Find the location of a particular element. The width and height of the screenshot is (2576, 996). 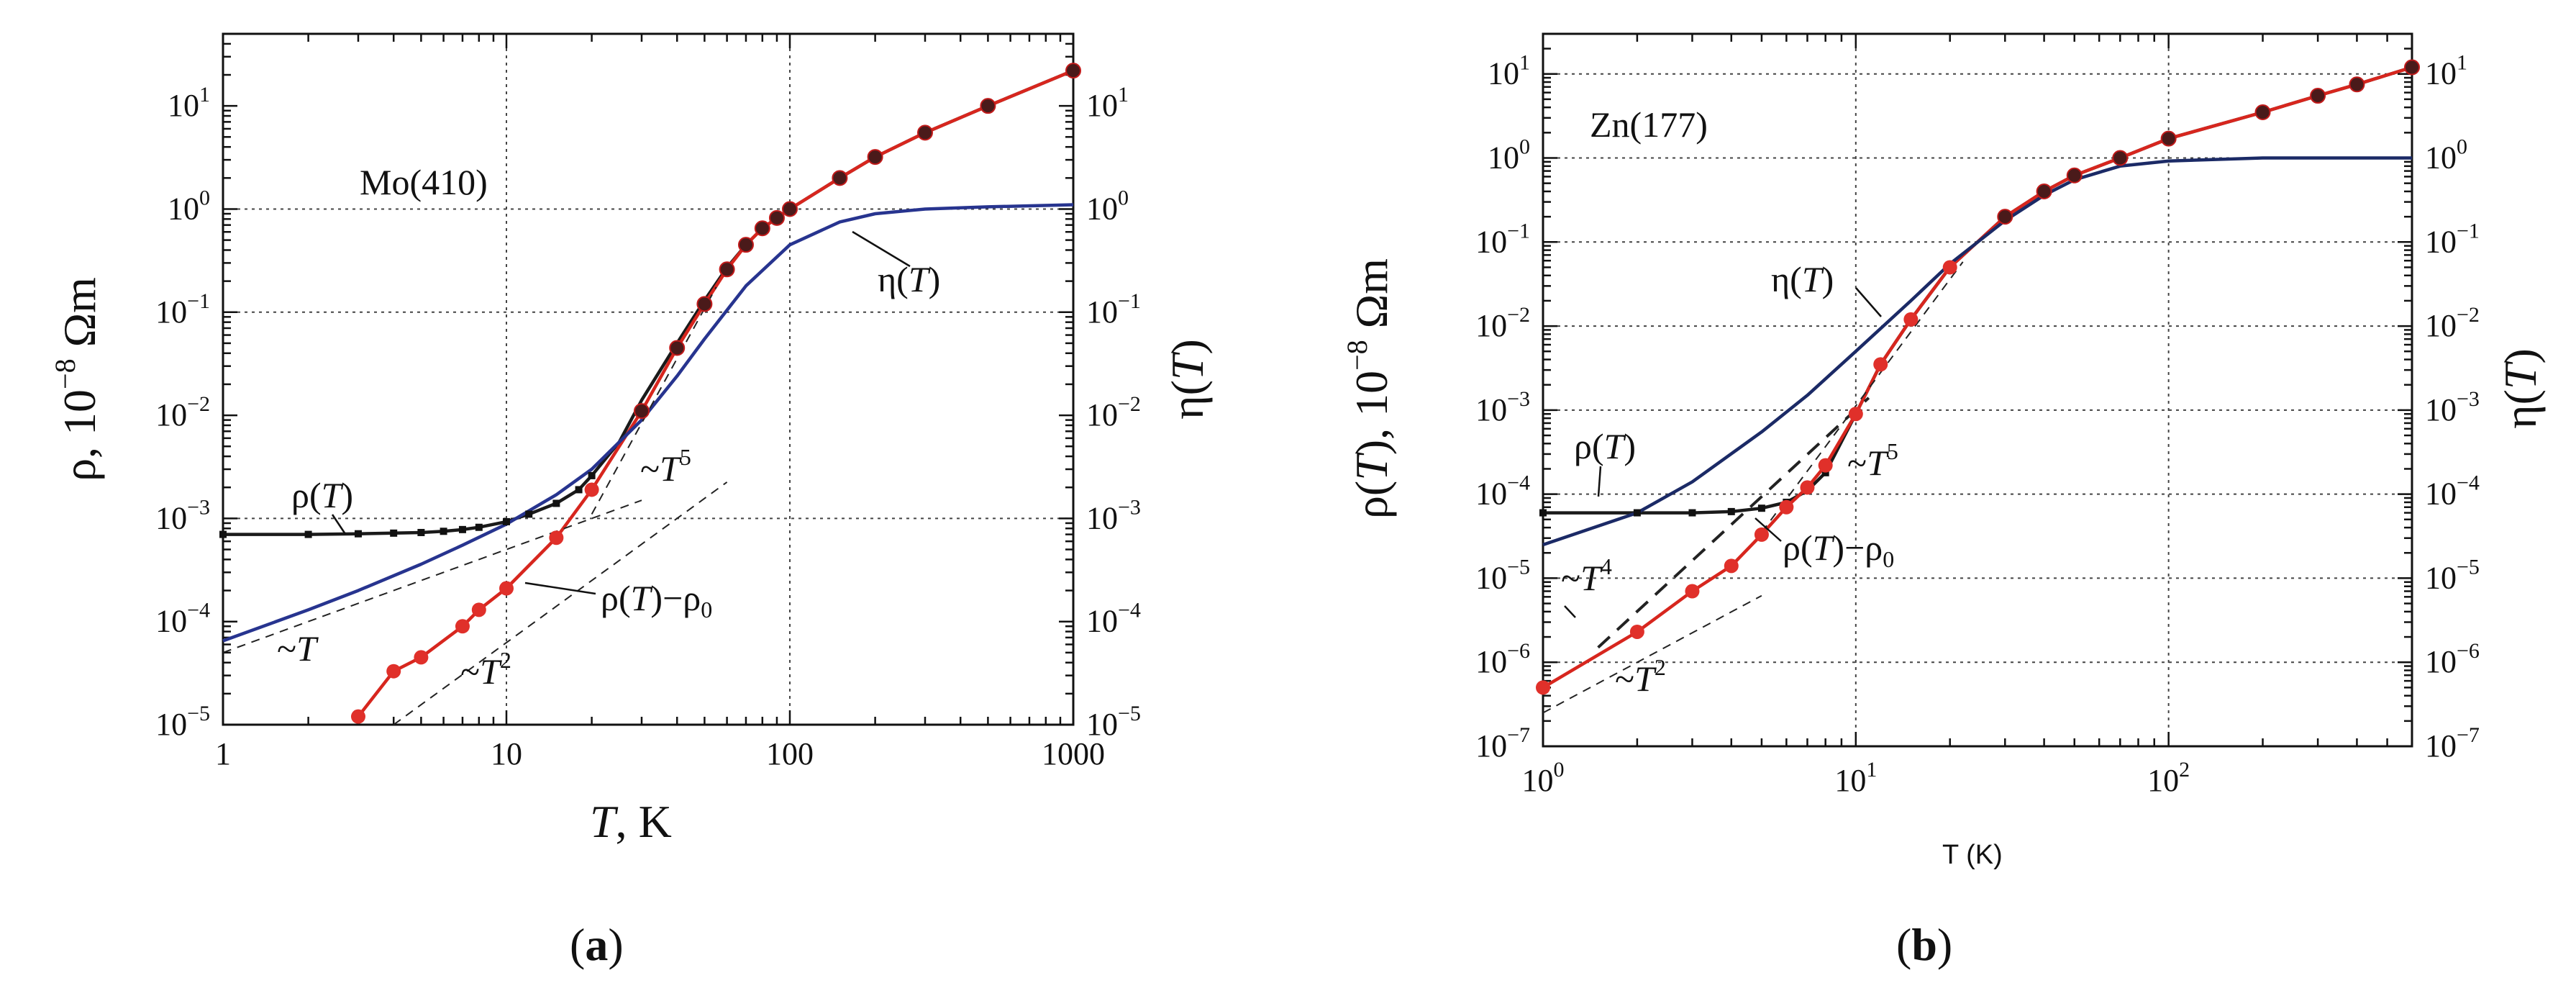

y-tick-label-right: 10⁻¹ is located at coordinates (1113, 309).